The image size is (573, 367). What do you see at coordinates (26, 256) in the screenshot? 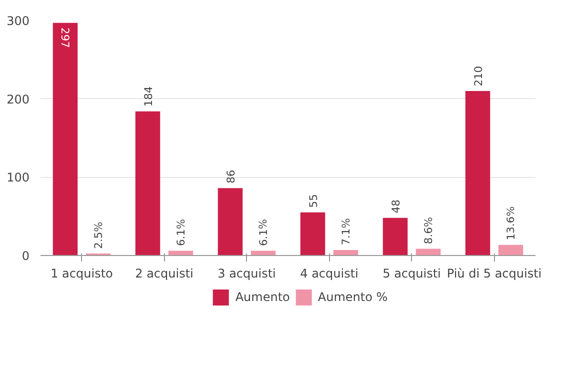
I see `y-tick-label: 0` at bounding box center [26, 256].